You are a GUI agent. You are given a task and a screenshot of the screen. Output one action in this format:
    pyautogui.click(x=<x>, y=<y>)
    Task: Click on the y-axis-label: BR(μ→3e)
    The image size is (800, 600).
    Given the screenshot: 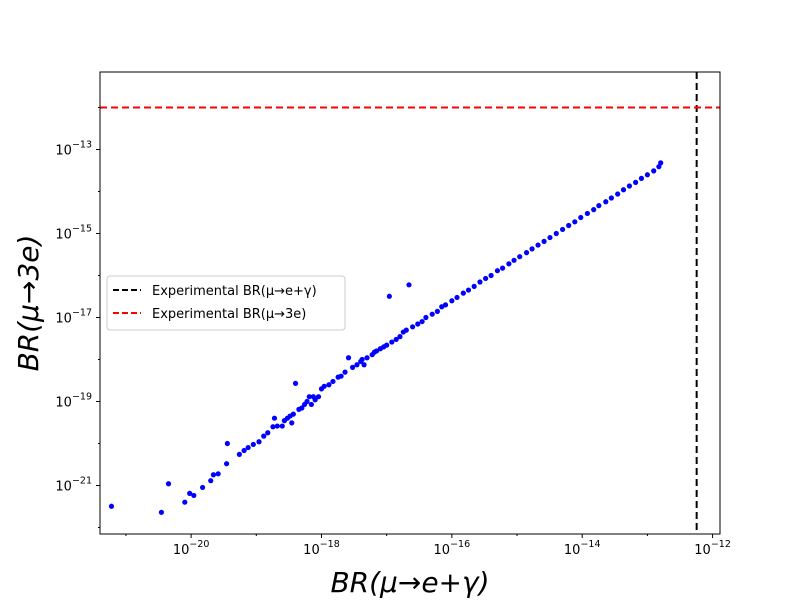 What is the action you would take?
    pyautogui.click(x=28, y=303)
    